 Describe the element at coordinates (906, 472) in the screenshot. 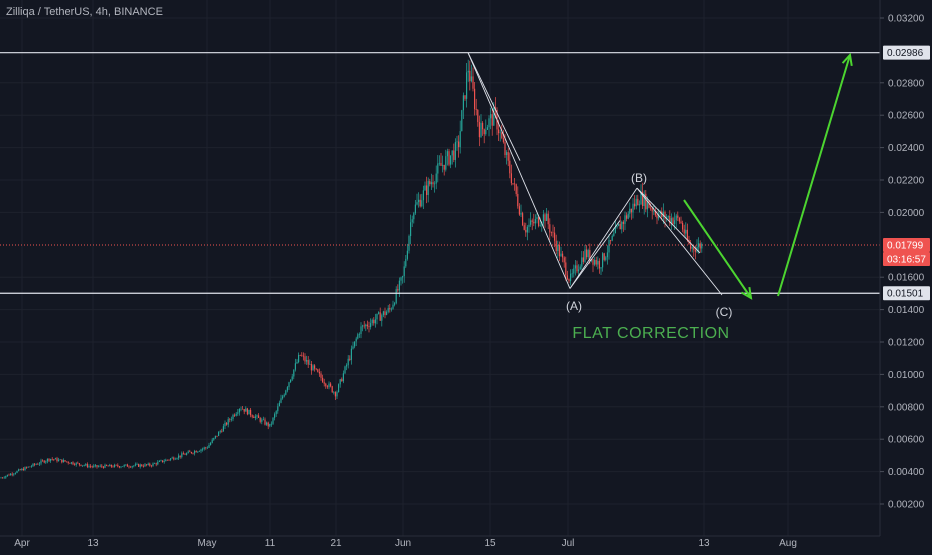

I see `price-tick-label: 0.00400` at that location.